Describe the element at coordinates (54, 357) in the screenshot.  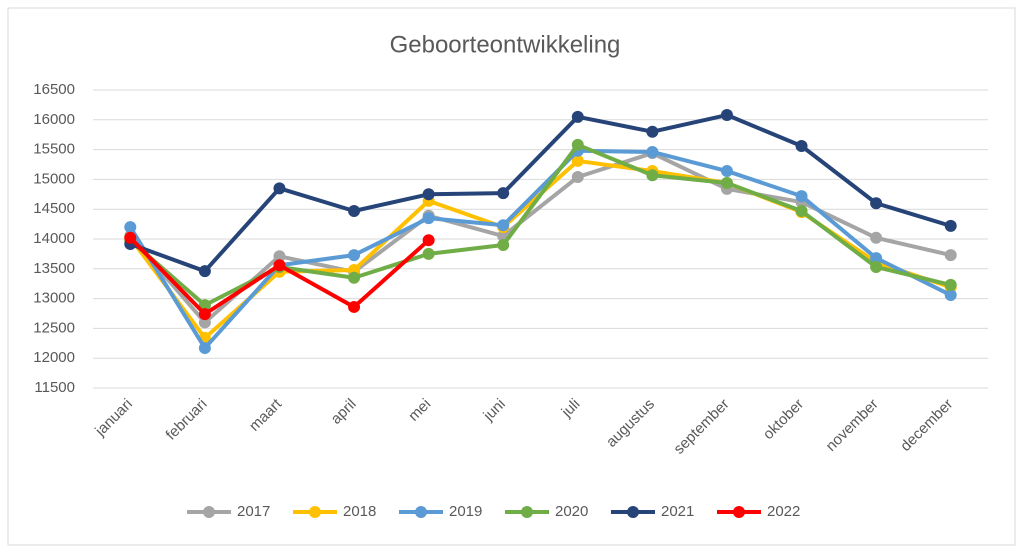
I see `y-tick-label: 12000` at that location.